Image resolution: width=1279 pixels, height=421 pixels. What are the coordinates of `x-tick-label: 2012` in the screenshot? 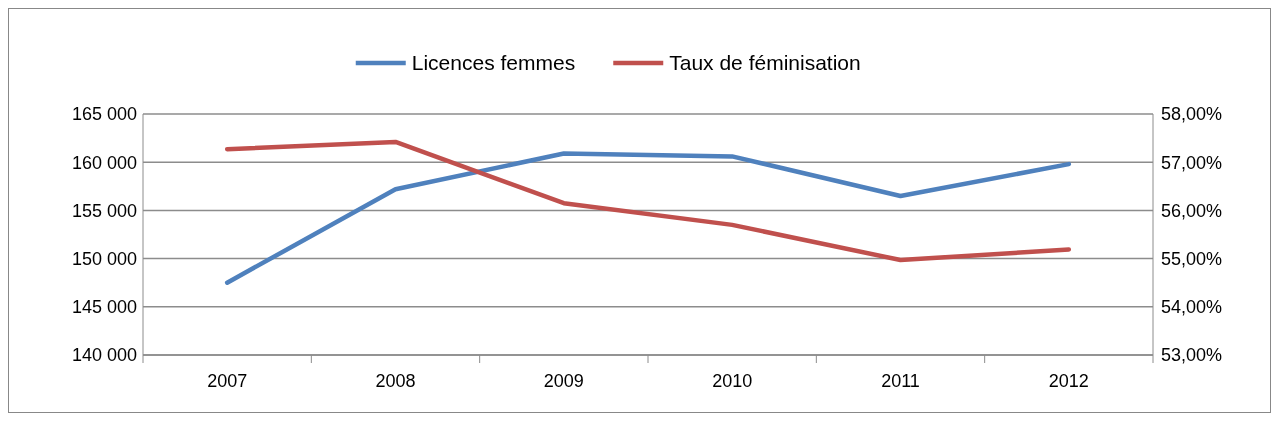 It's located at (1068, 381).